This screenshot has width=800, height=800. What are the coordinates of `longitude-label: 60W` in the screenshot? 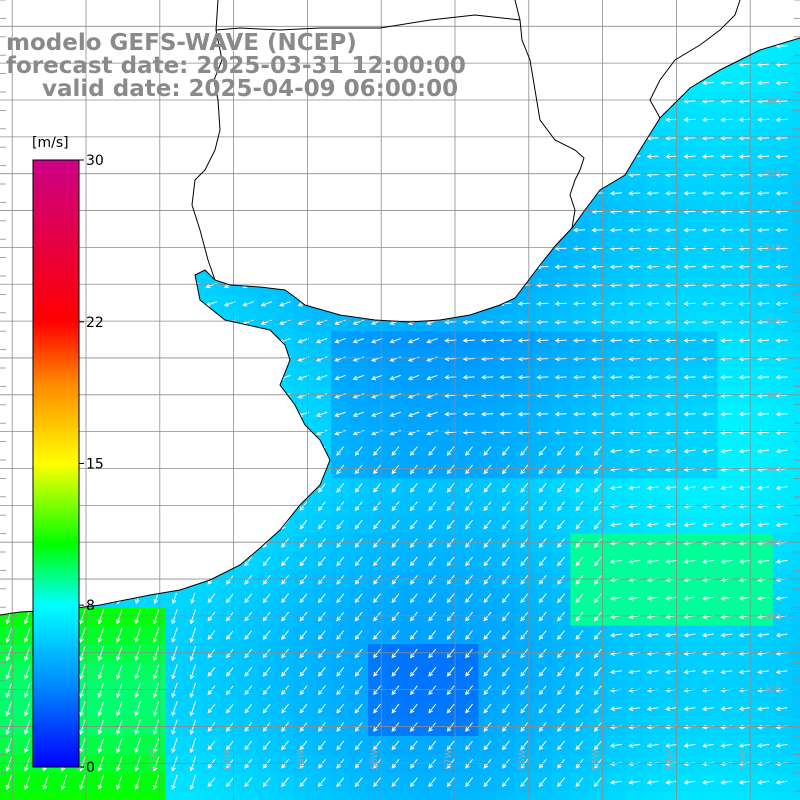 It's located at (228, 760).